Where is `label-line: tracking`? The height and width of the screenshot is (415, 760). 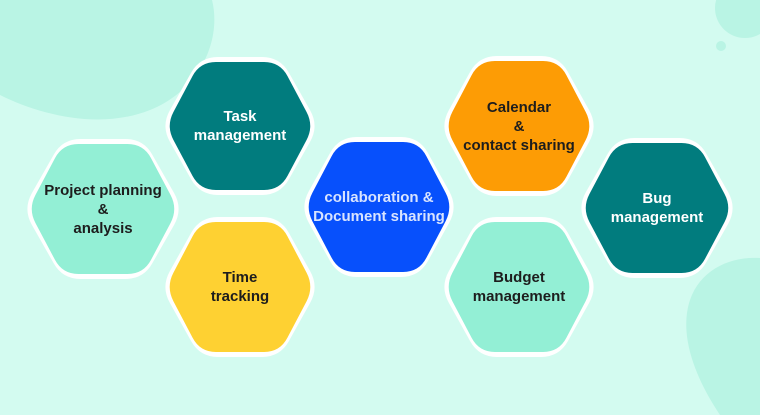 label-line: tracking is located at coordinates (240, 296).